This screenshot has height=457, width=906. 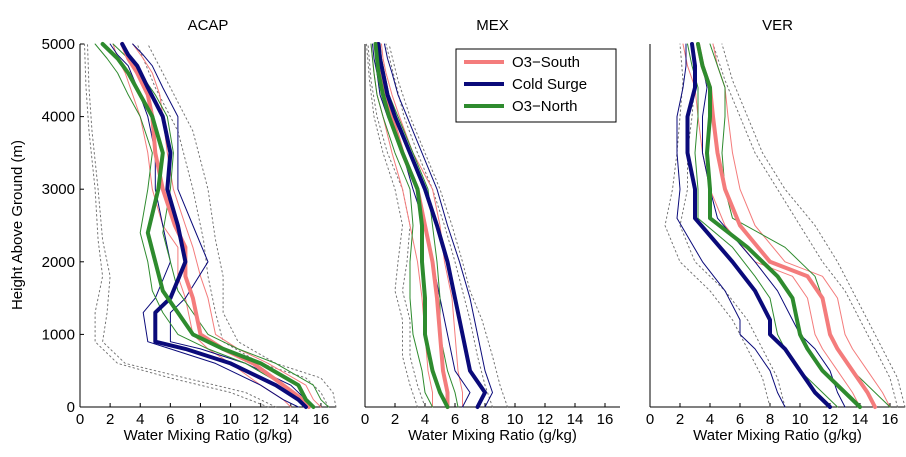 I want to click on panel-title-acap: ACAP, so click(x=208, y=25).